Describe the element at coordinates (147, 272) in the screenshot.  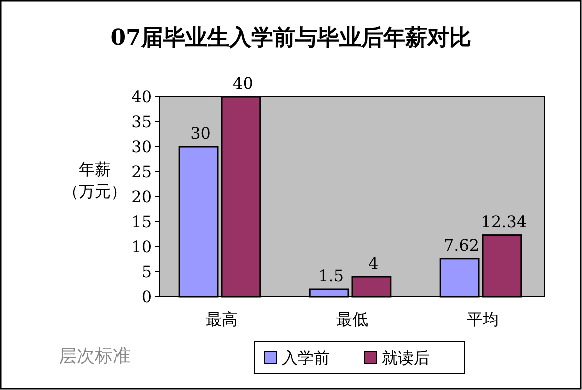
I see `y-tick-label: 5` at that location.